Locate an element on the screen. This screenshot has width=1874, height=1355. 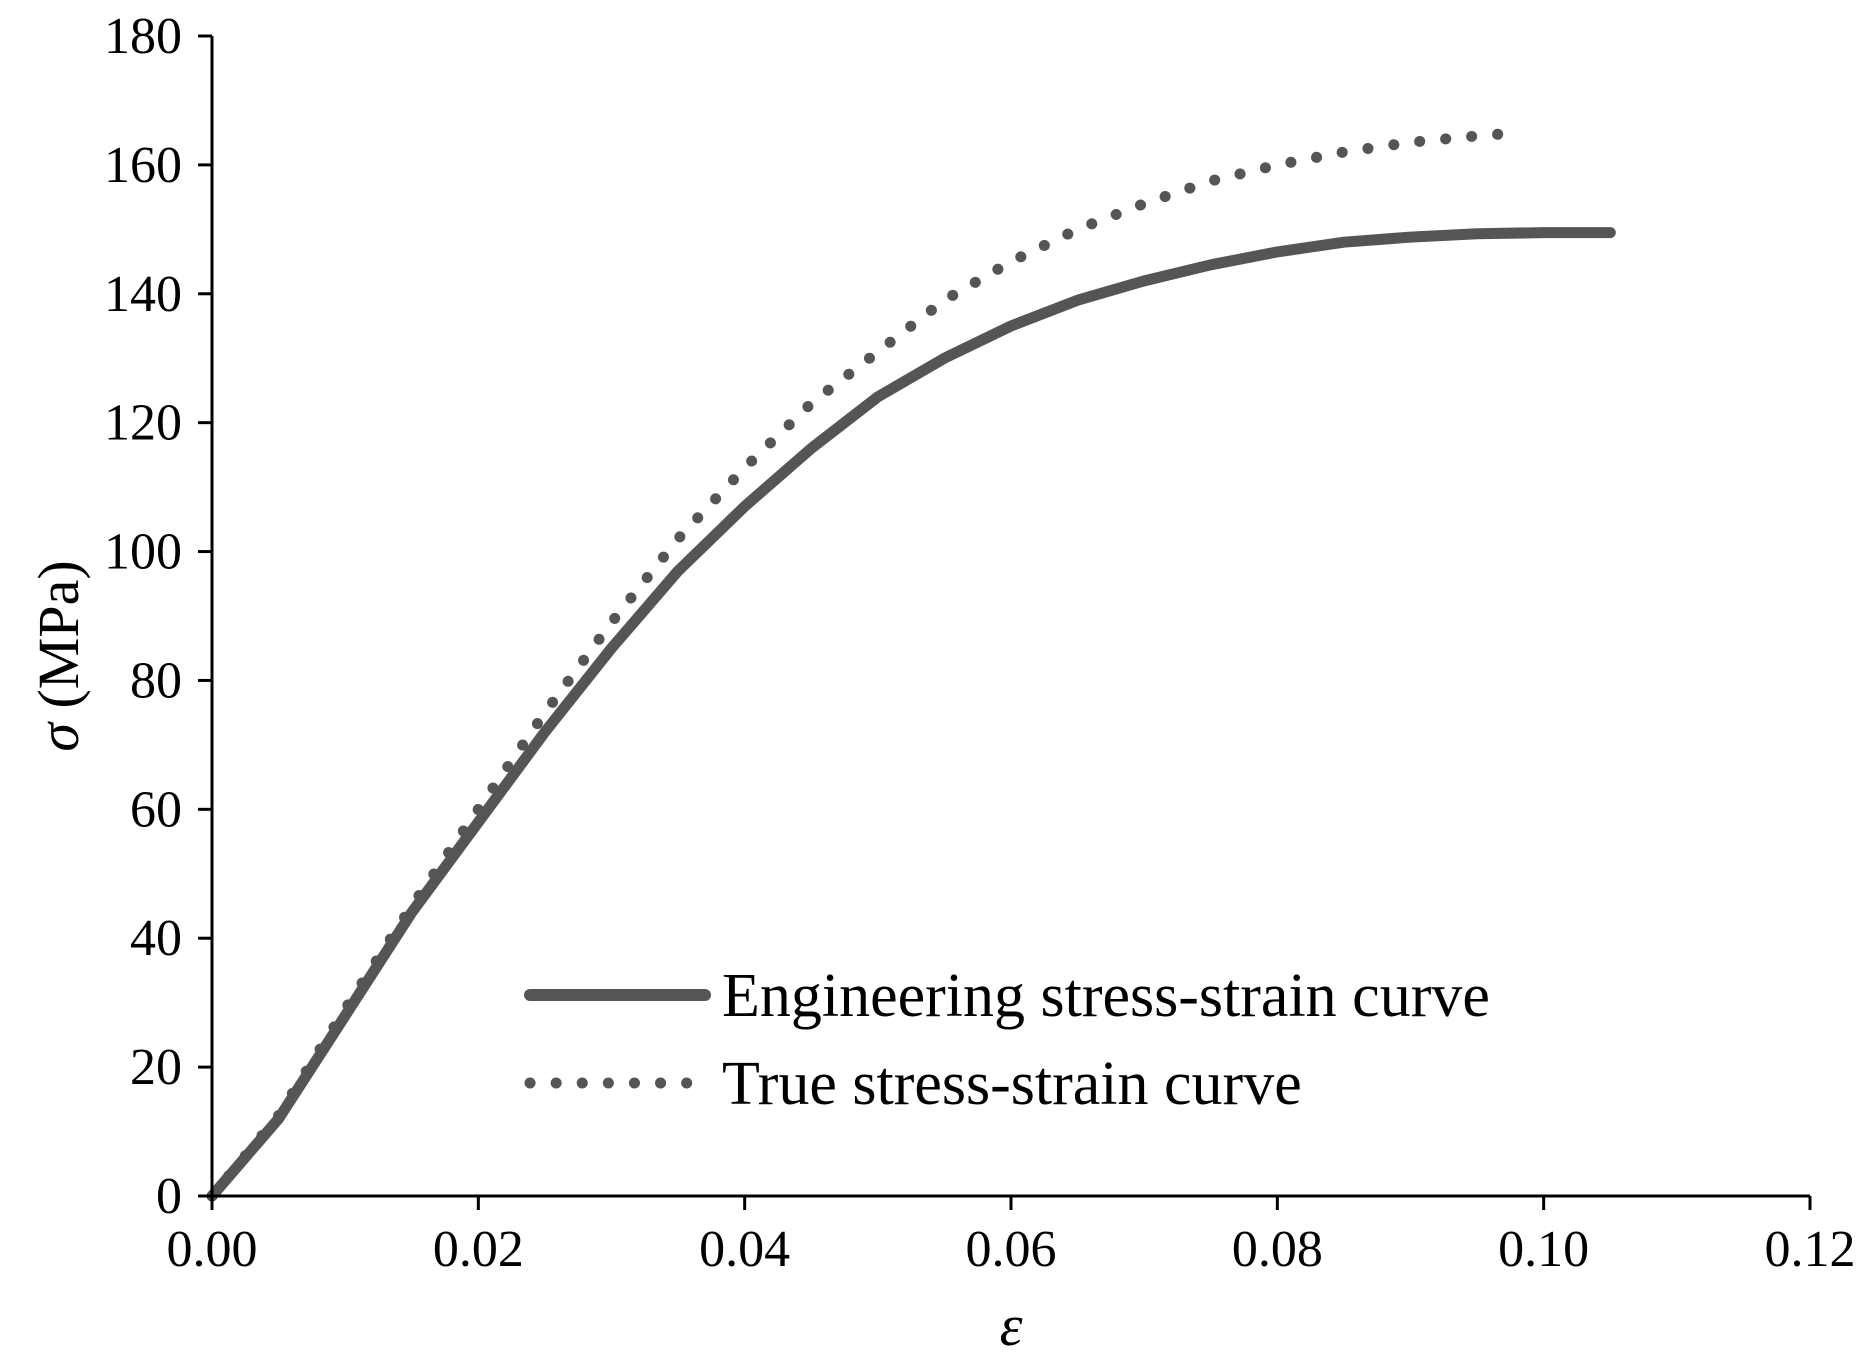
y-axis-unit: (MPa) is located at coordinates (58, 634).